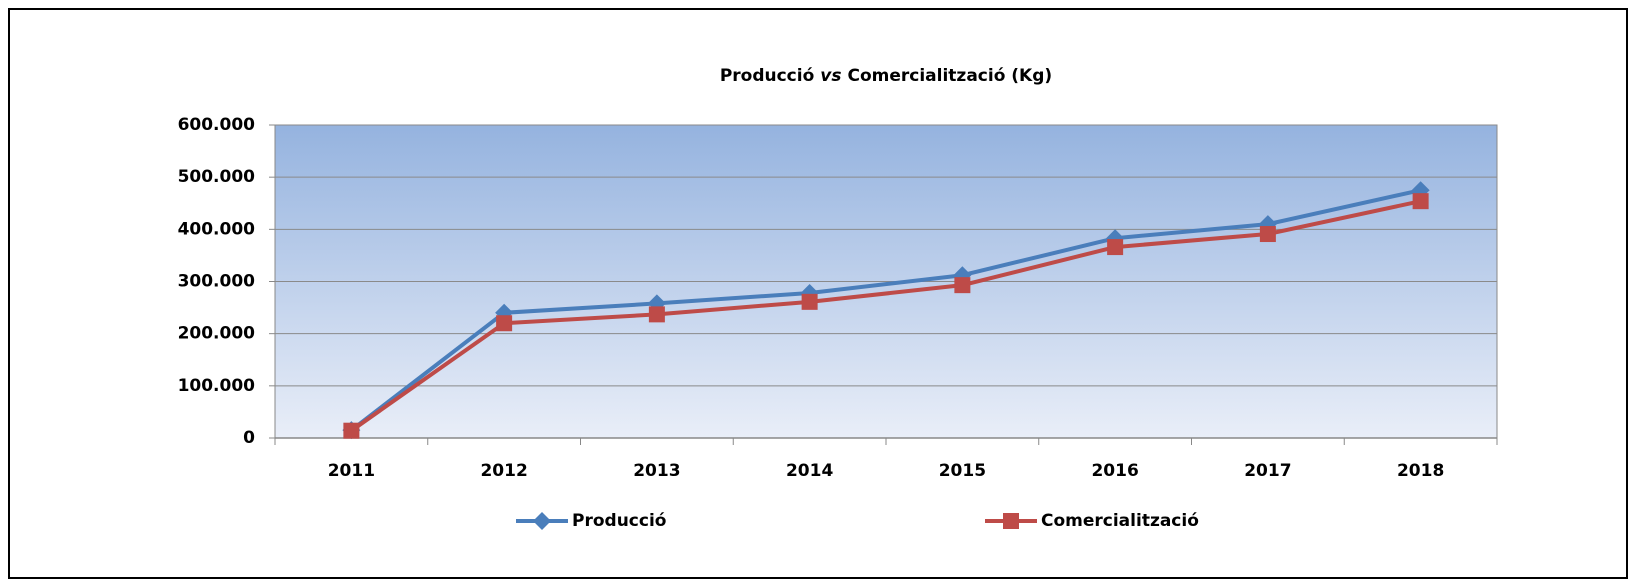 This screenshot has height=587, width=1636. Describe the element at coordinates (767, 76) in the screenshot. I see `title-part: Producció` at that location.